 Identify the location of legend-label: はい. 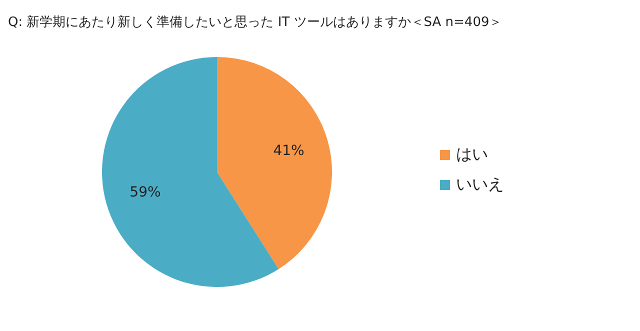
(472, 154).